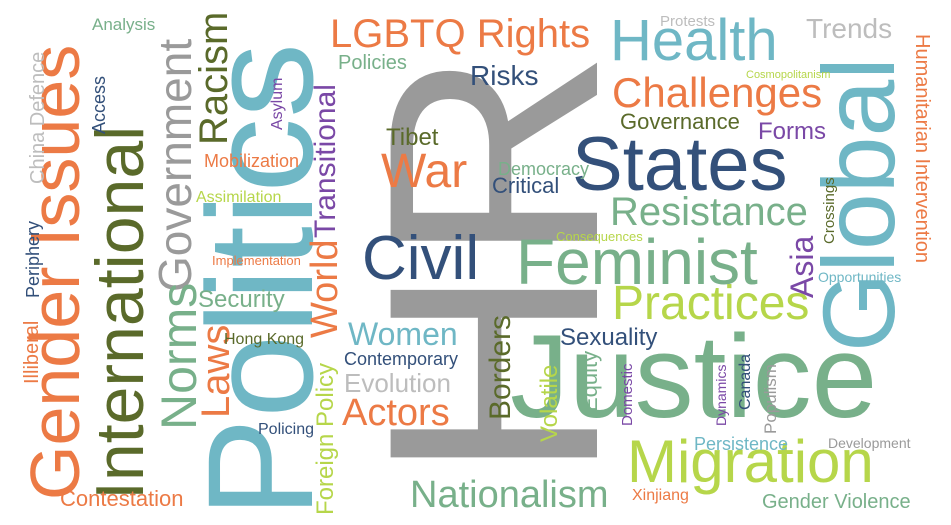  Describe the element at coordinates (829, 210) in the screenshot. I see `word-crossings: Crossings` at that location.